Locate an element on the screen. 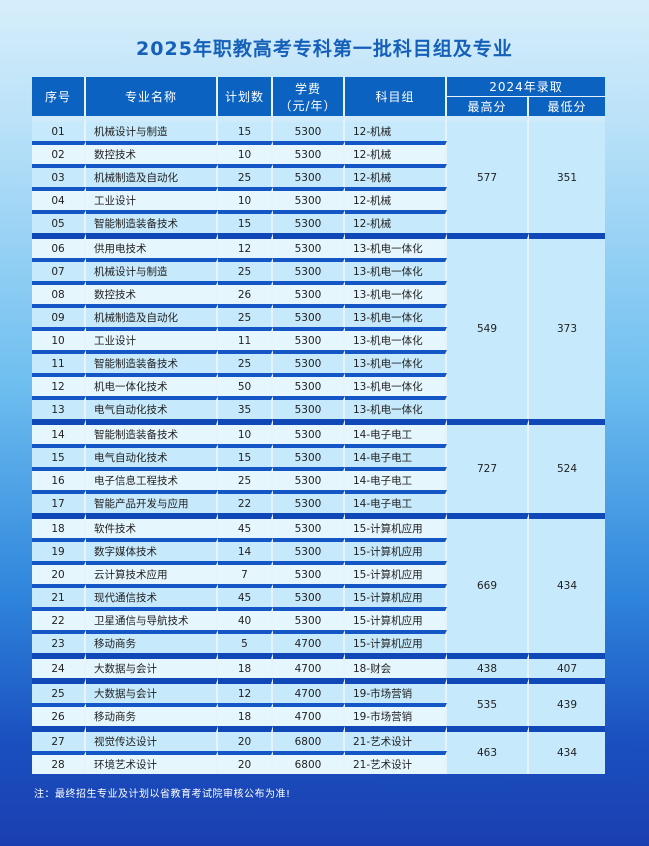  table-row: 25 大数据与会计 12 4700 19-市场营销 535 439 is located at coordinates (319, 702).